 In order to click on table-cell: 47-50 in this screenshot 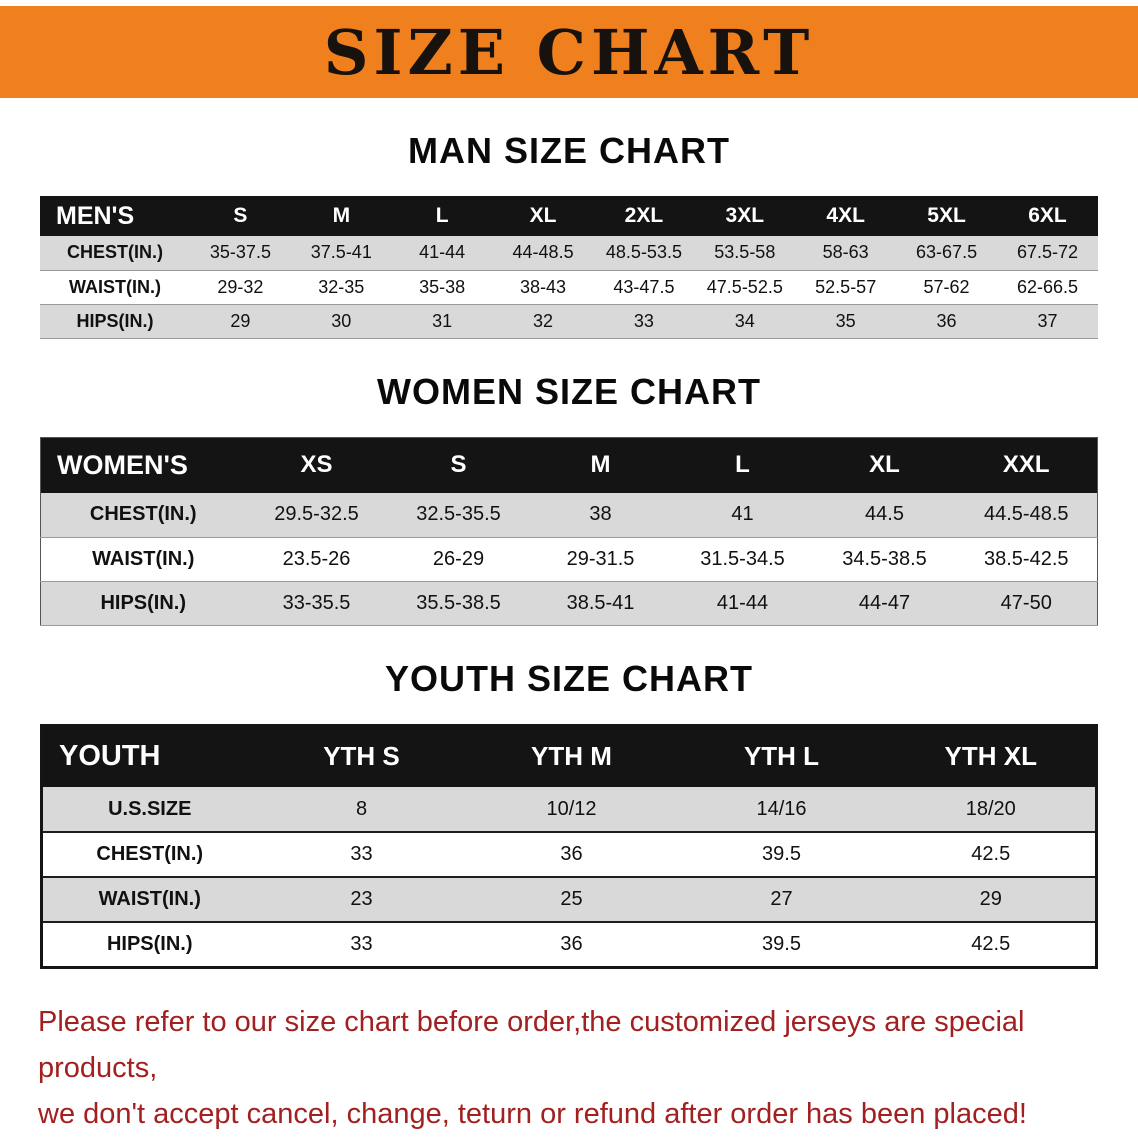, I will do `click(1026, 602)`.